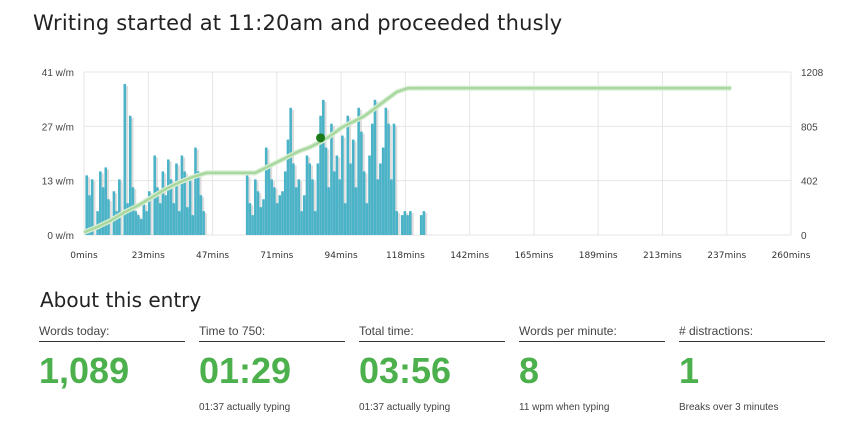 This screenshot has width=858, height=435. What do you see at coordinates (432, 333) in the screenshot?
I see `stat-label: Total time:` at bounding box center [432, 333].